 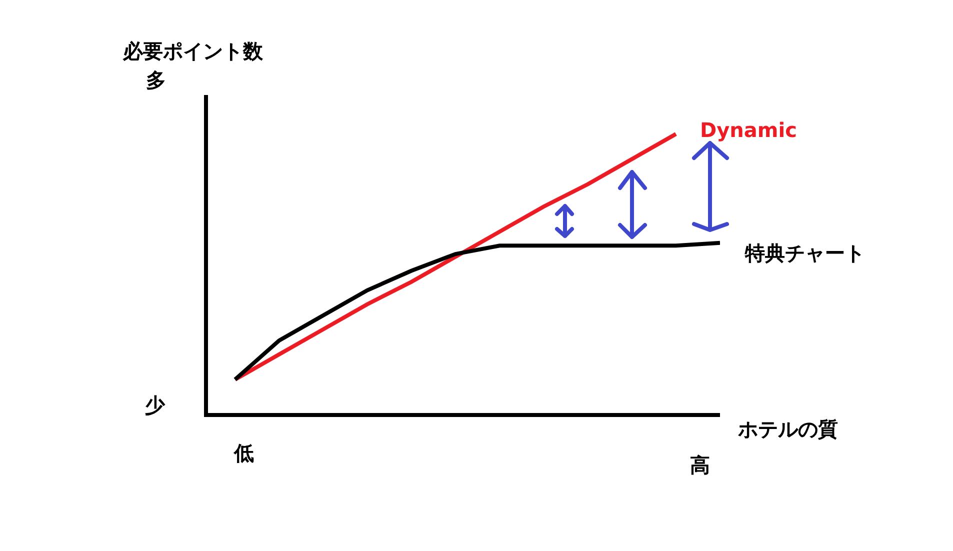 What do you see at coordinates (748, 130) in the screenshot?
I see `series-label: Dynamic` at bounding box center [748, 130].